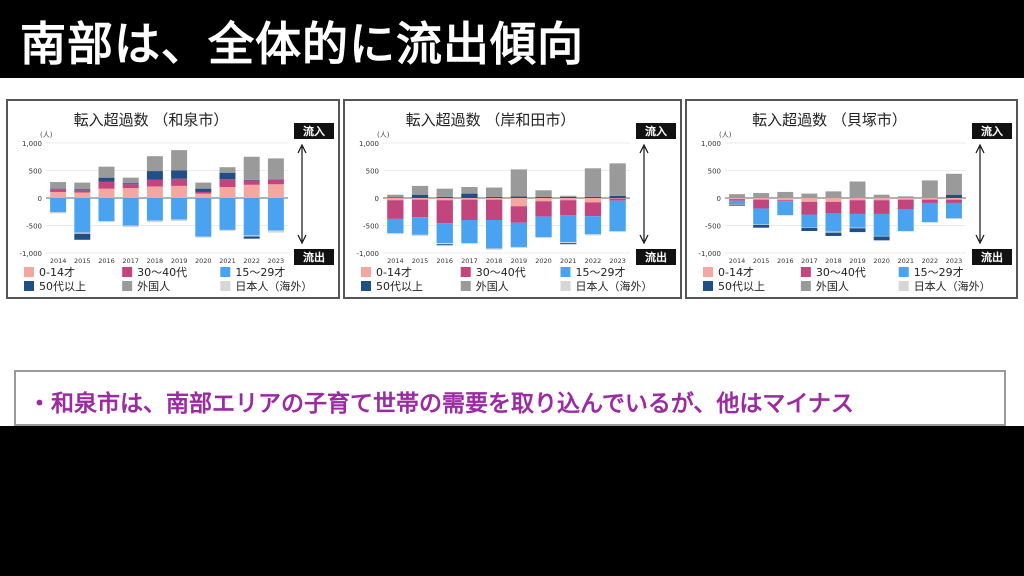 The image size is (1024, 576). Describe the element at coordinates (833, 261) in the screenshot. I see `x-tick-label: 2018` at that location.